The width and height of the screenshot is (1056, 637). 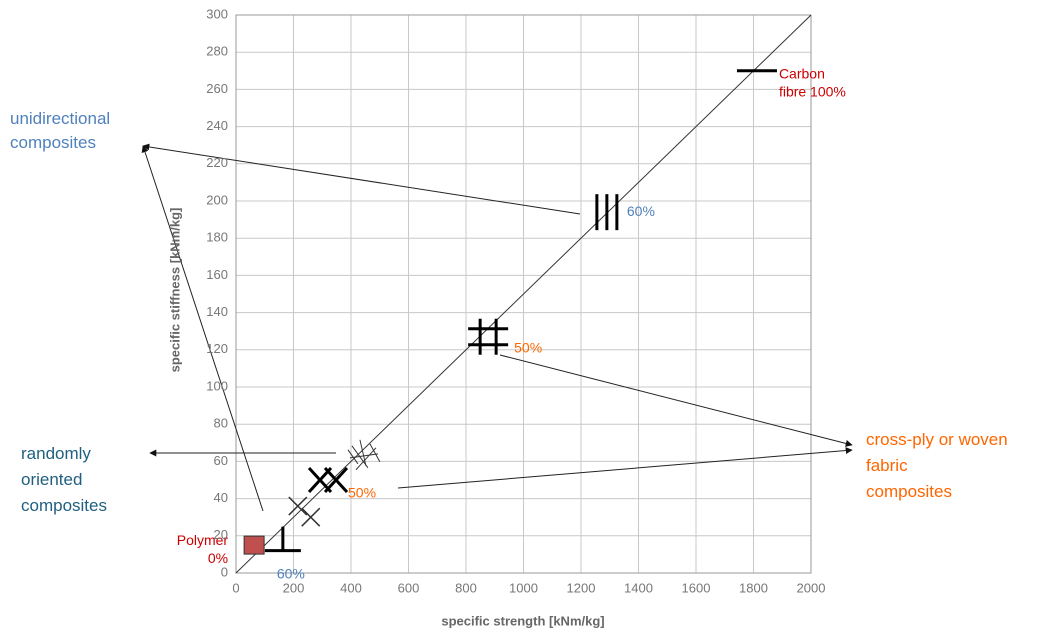 I want to click on y-tick-label: 180, so click(x=217, y=237).